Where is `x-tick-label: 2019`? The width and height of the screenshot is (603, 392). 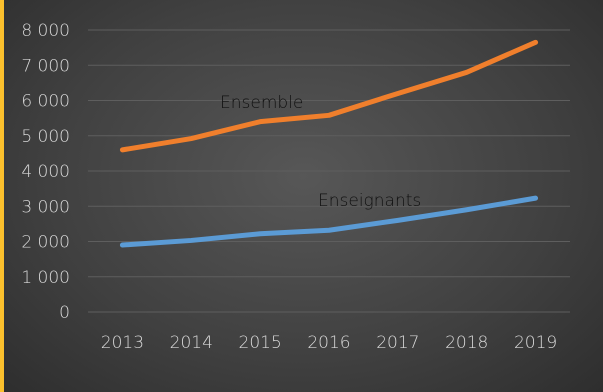 x-tick-label: 2019 is located at coordinates (535, 343).